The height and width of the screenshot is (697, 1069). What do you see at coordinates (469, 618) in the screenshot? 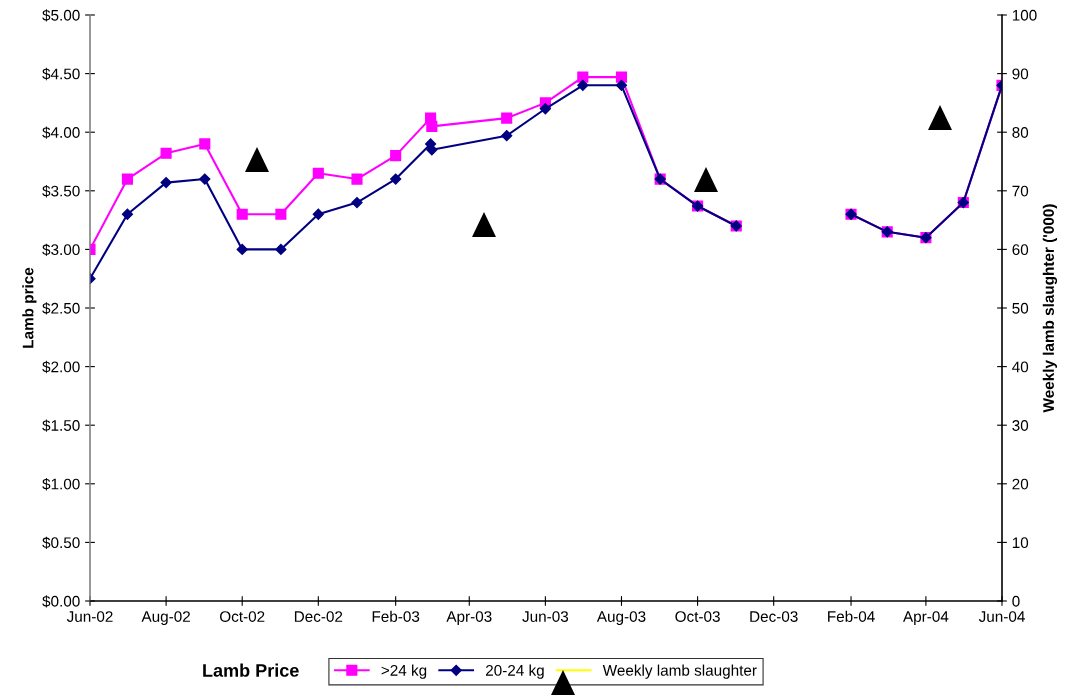
I see `x-tick-label: Apr-03` at bounding box center [469, 618].